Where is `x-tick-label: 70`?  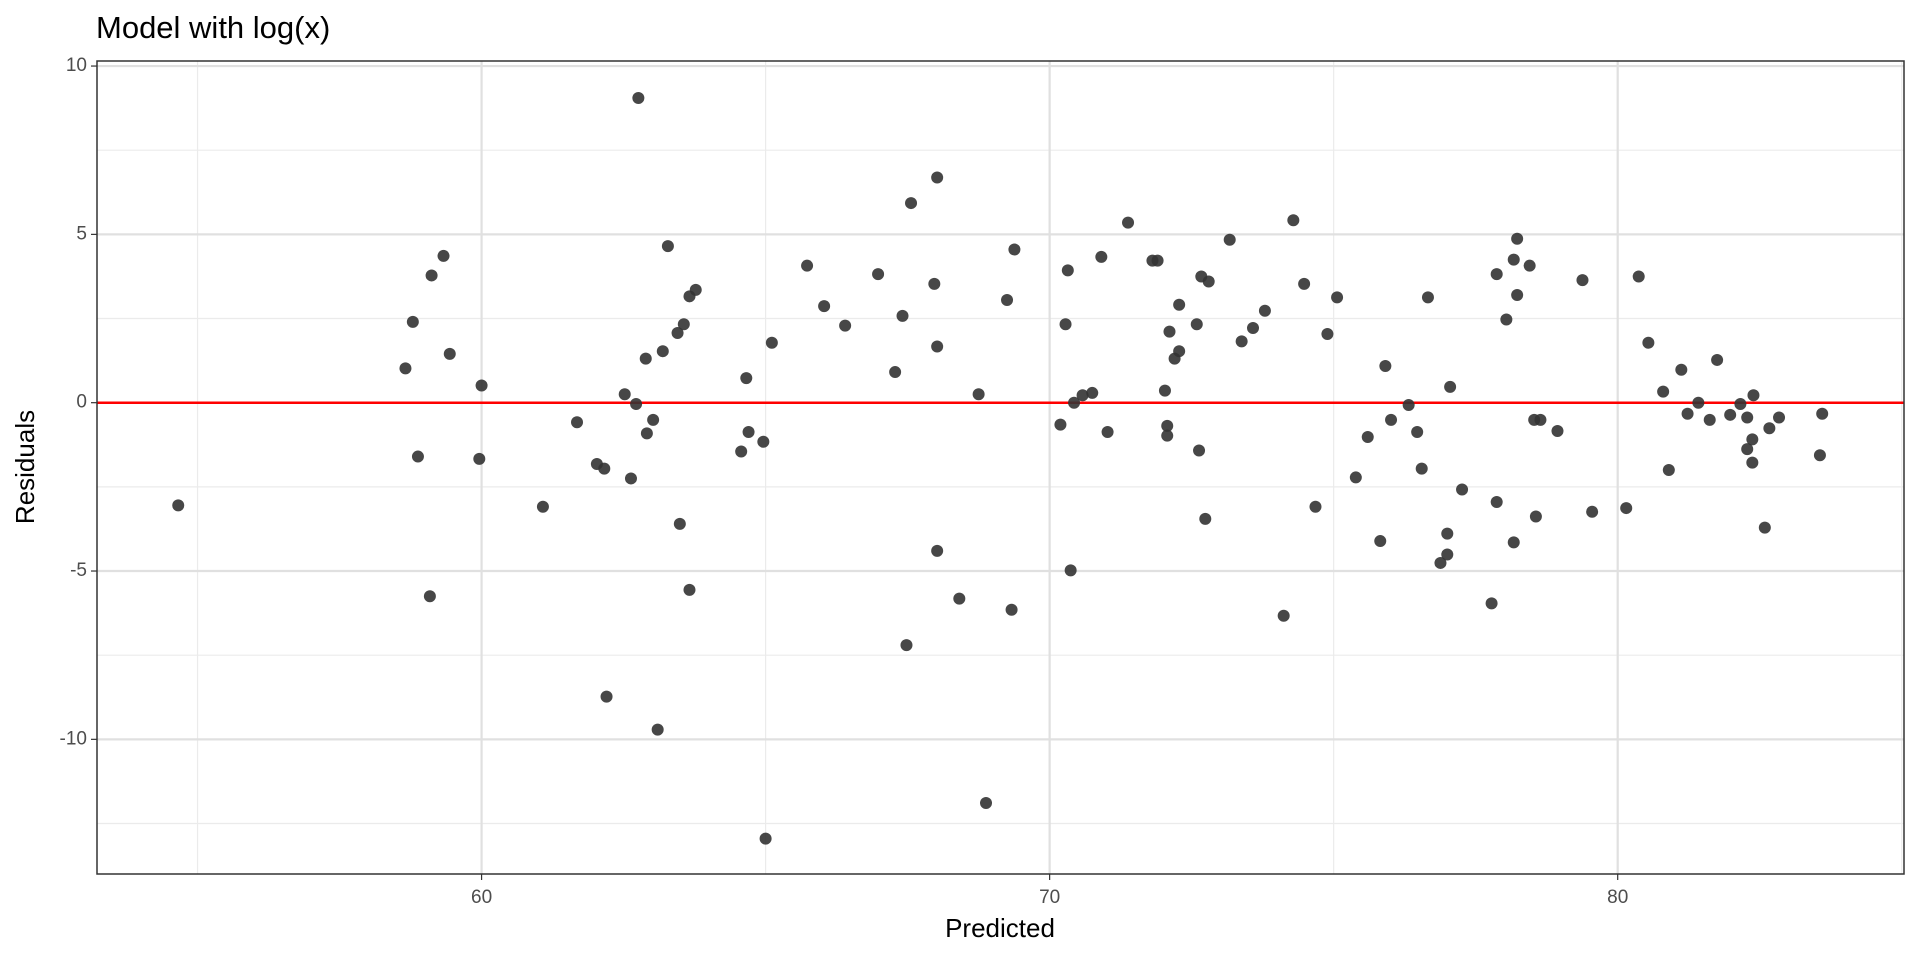 x-tick-label: 70 is located at coordinates (1049, 897).